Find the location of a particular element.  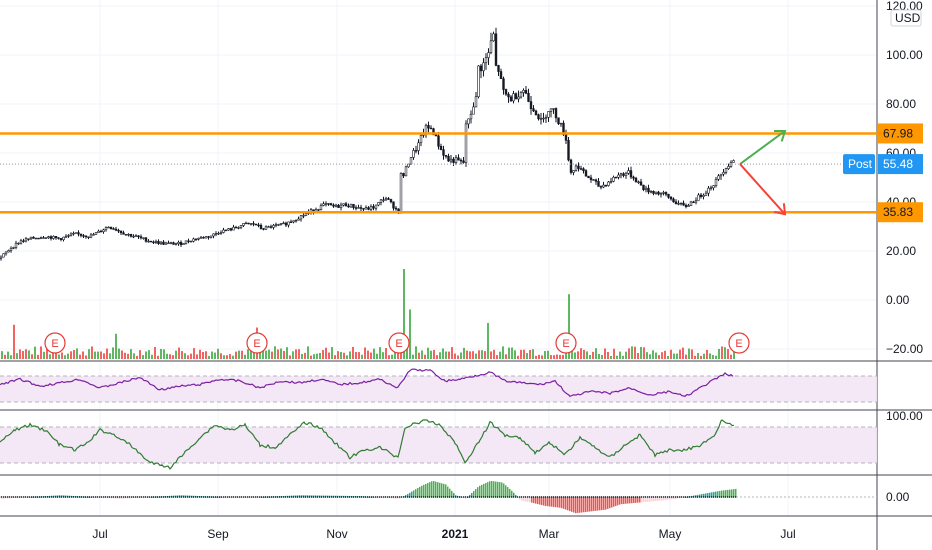

projection-up-arrow is located at coordinates (762, 147).